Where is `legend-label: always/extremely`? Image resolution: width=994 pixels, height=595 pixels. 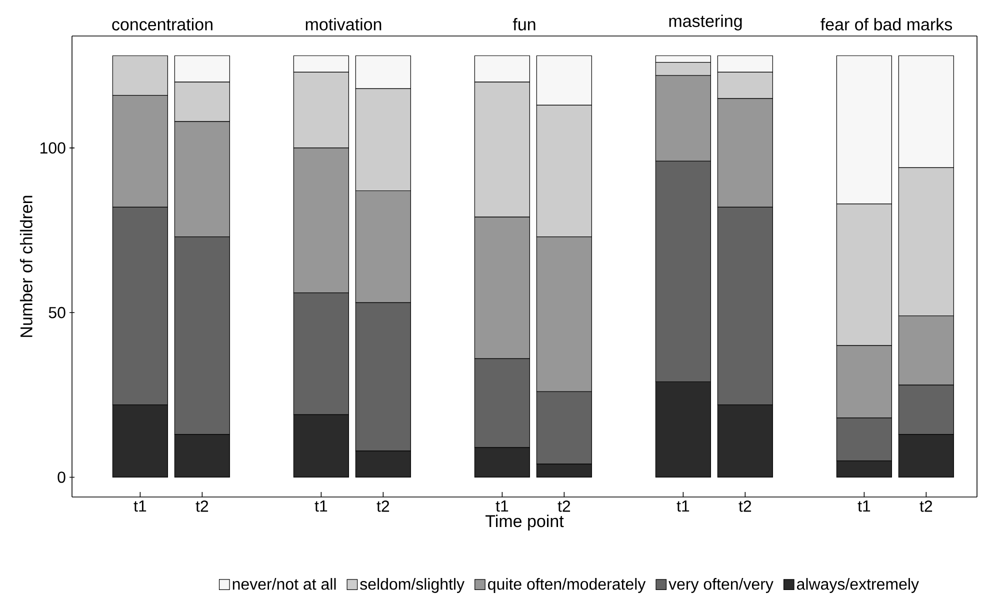
legend-label: always/extremely is located at coordinates (857, 585).